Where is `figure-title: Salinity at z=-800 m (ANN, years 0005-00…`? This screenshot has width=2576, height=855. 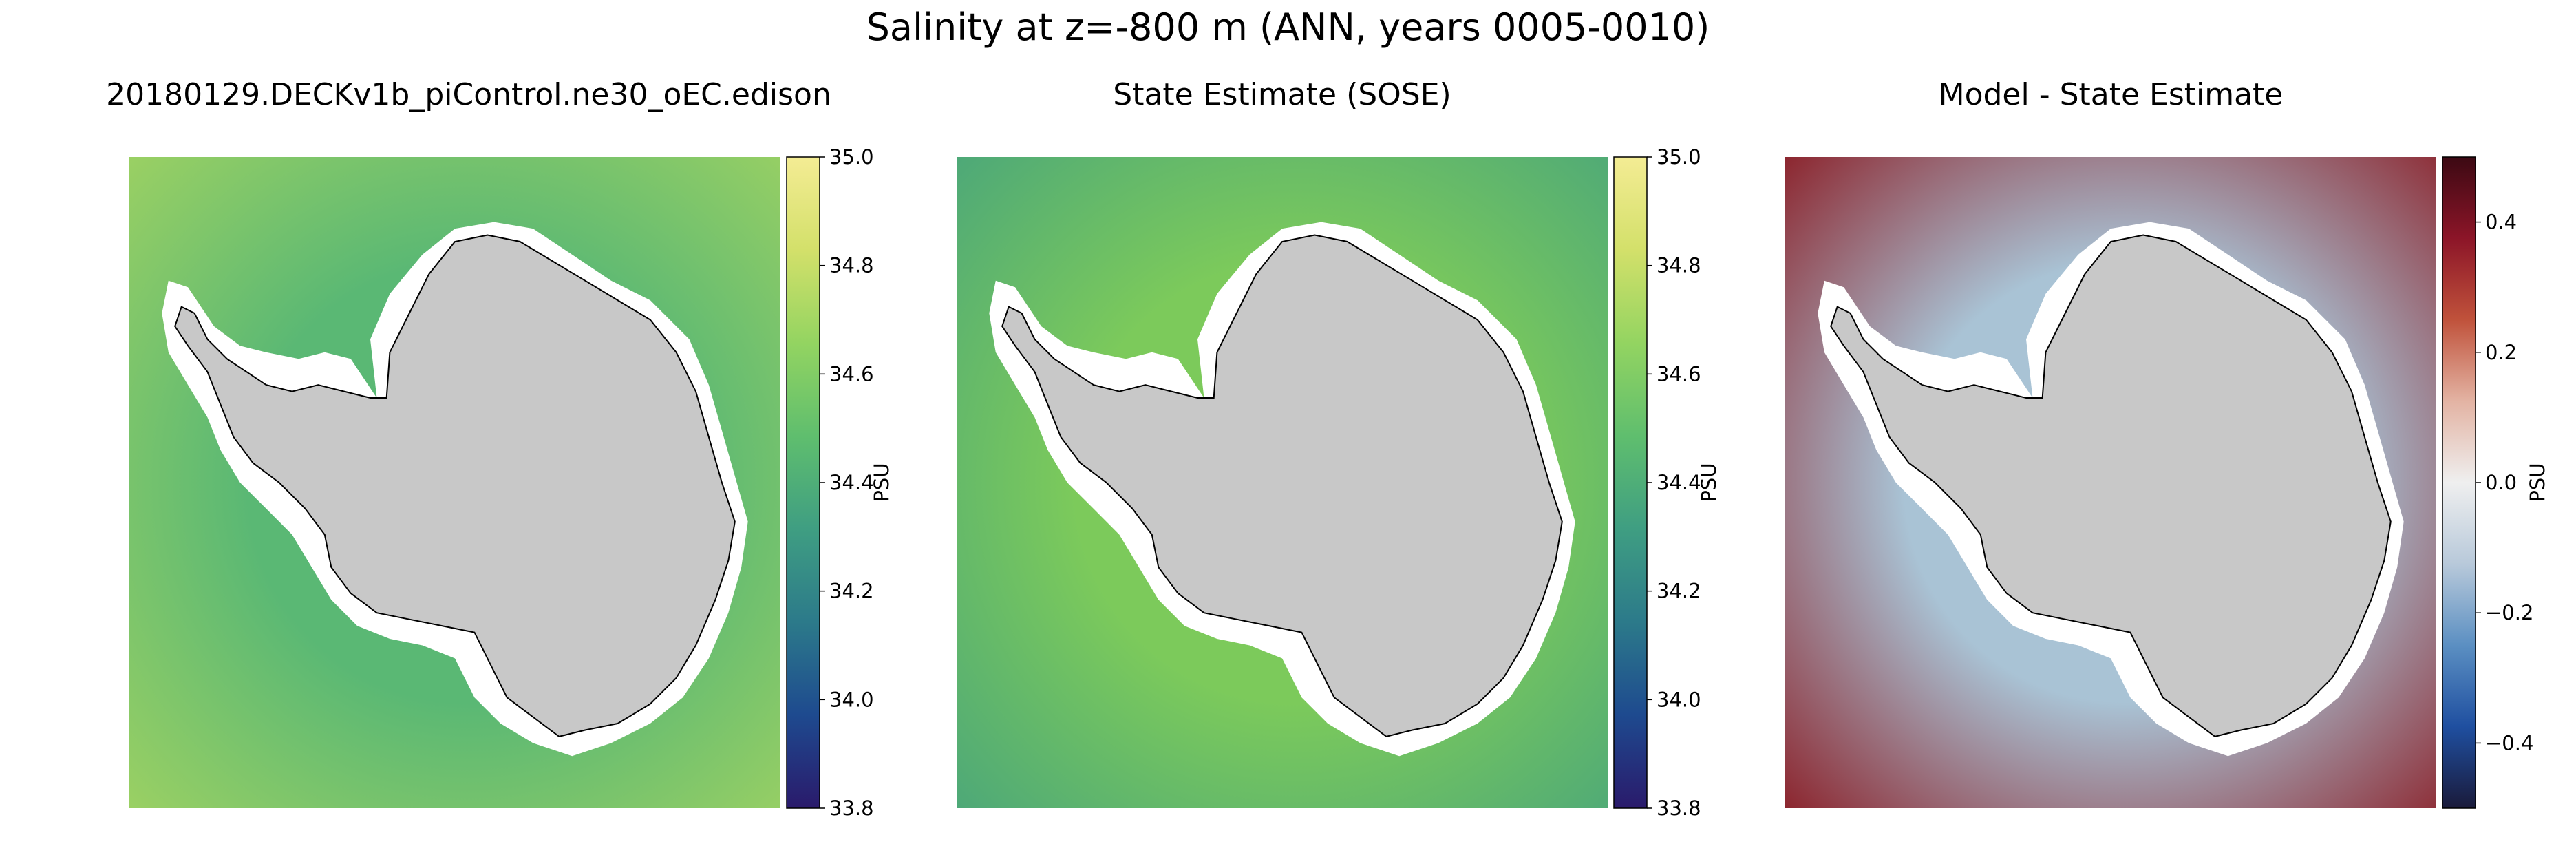
figure-title: Salinity at z=-800 m (ANN, years 0005-00… is located at coordinates (1288, 27).